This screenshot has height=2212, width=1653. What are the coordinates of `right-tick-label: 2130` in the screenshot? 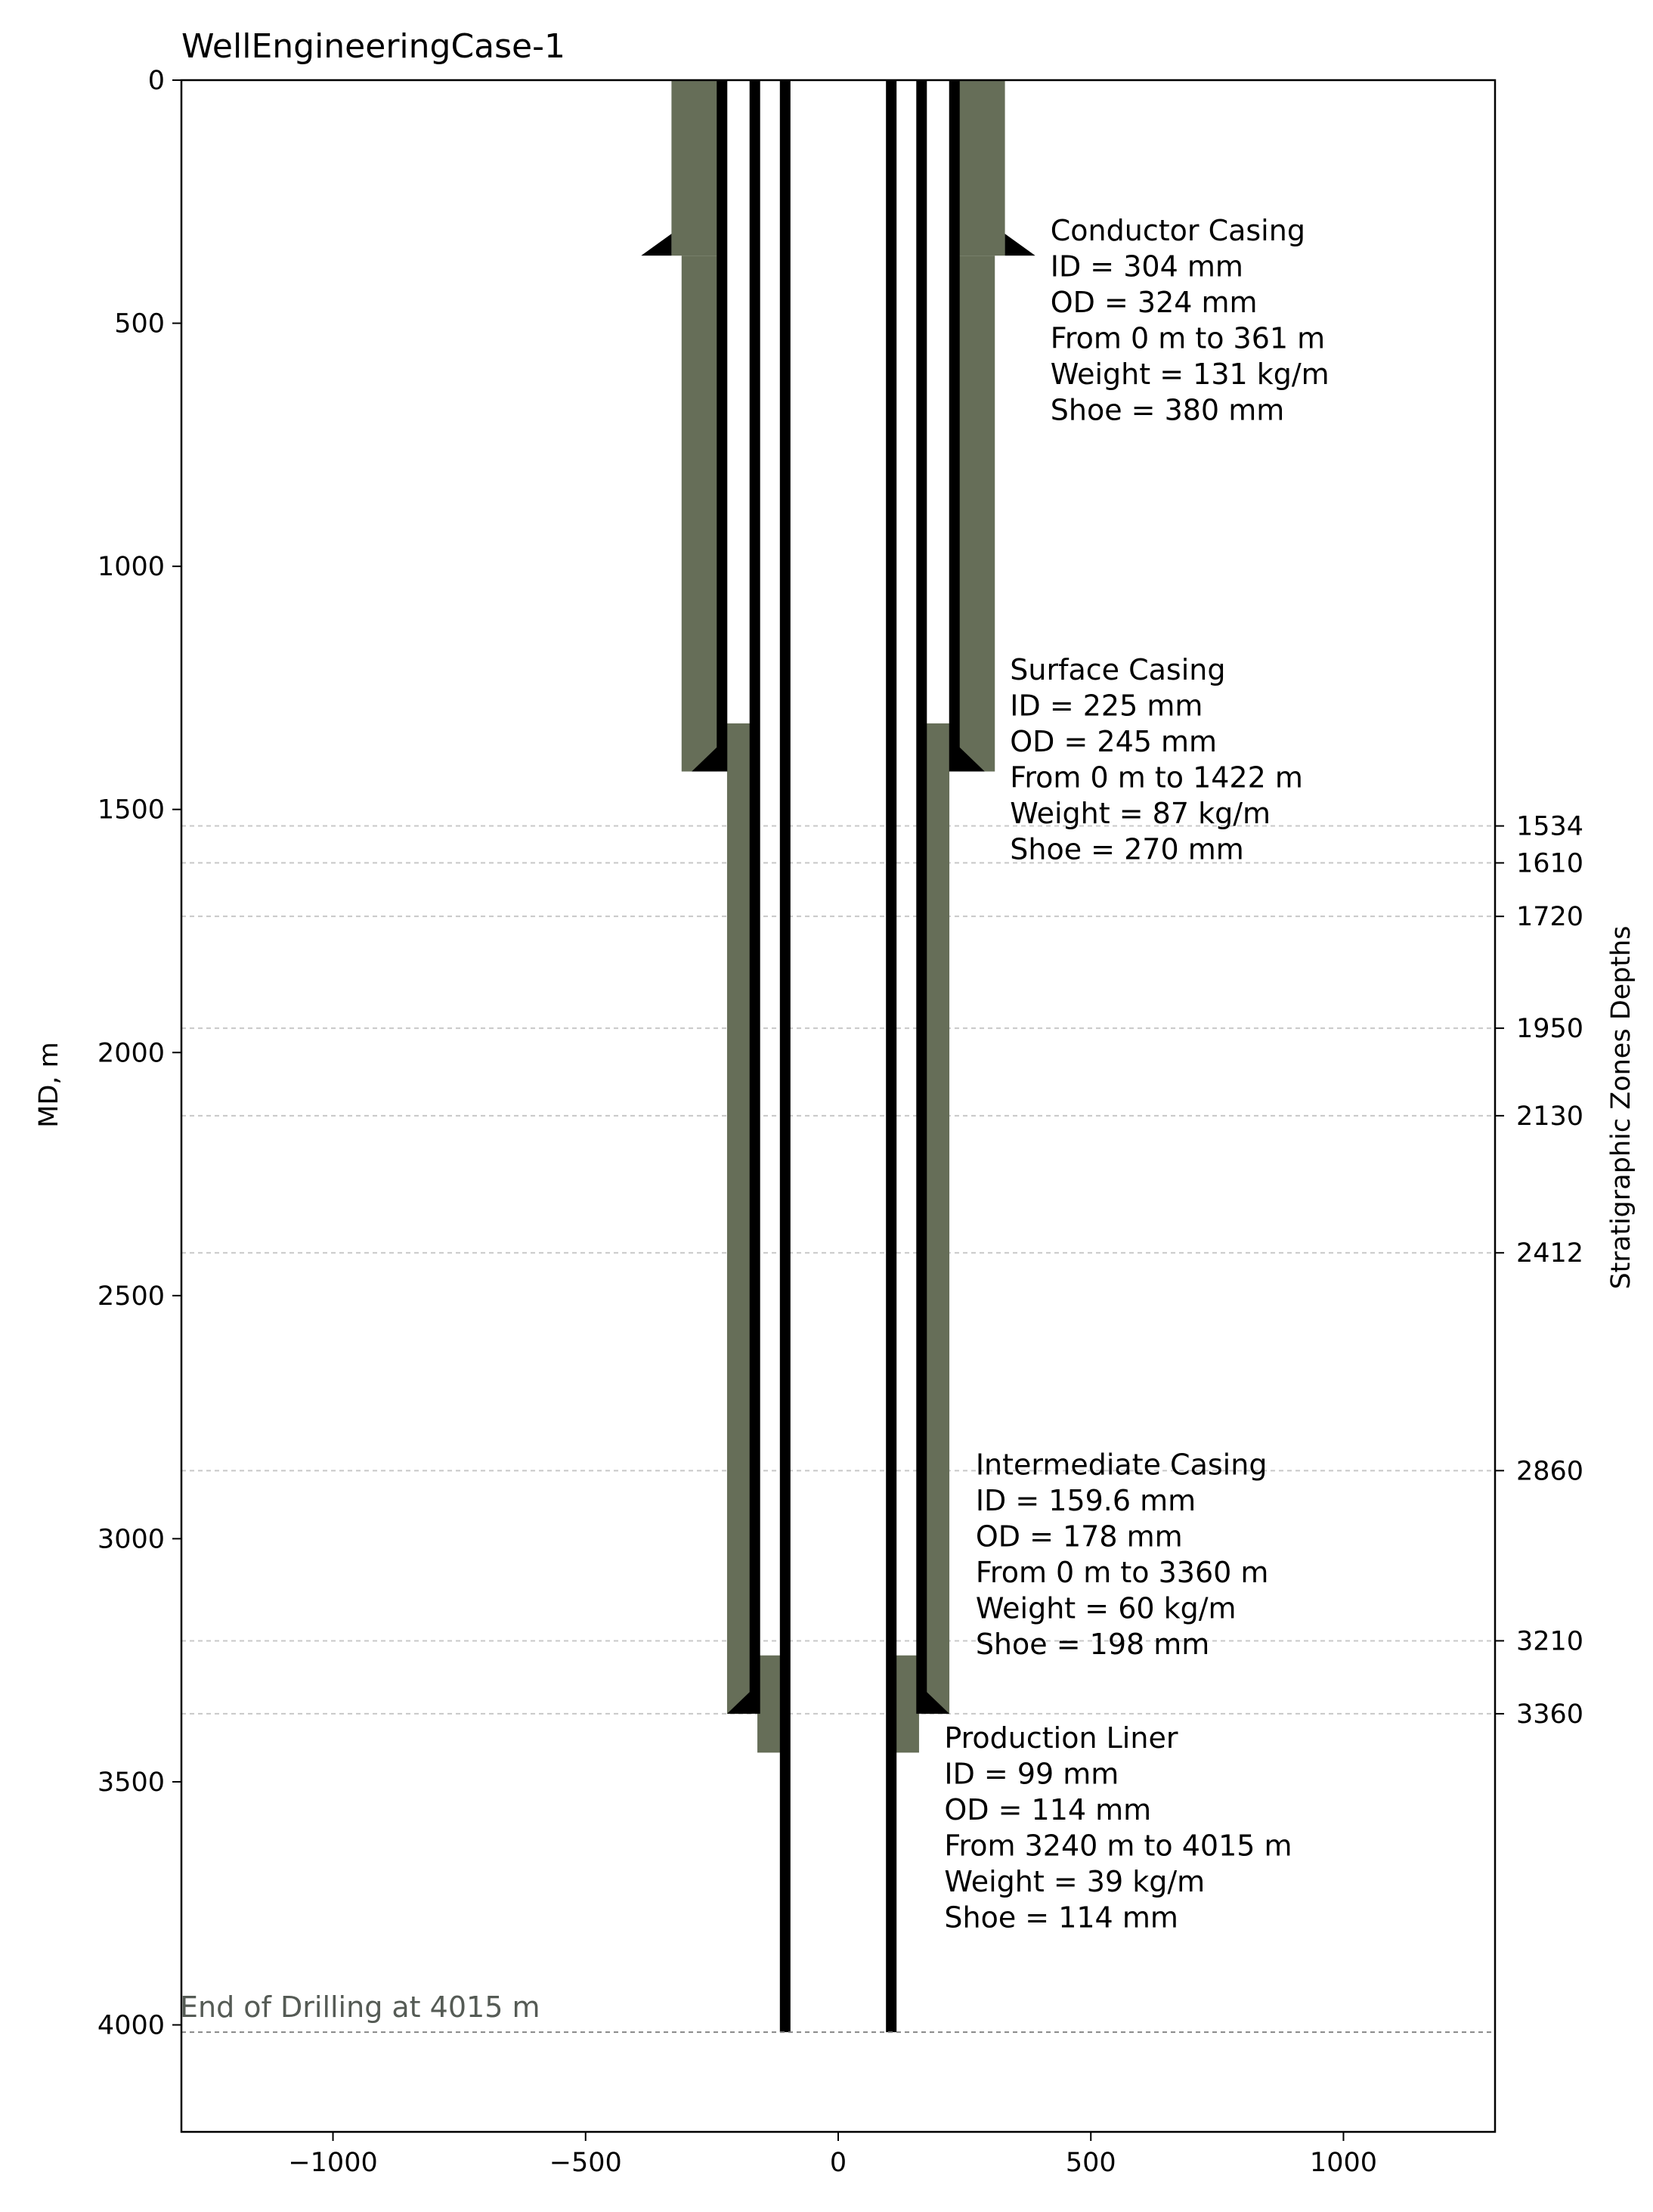 It's located at (1549, 1116).